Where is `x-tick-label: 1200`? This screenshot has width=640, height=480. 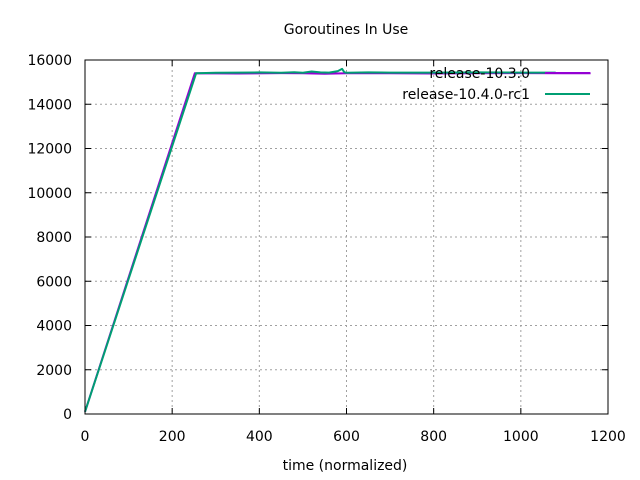 x-tick-label: 1200 is located at coordinates (608, 437).